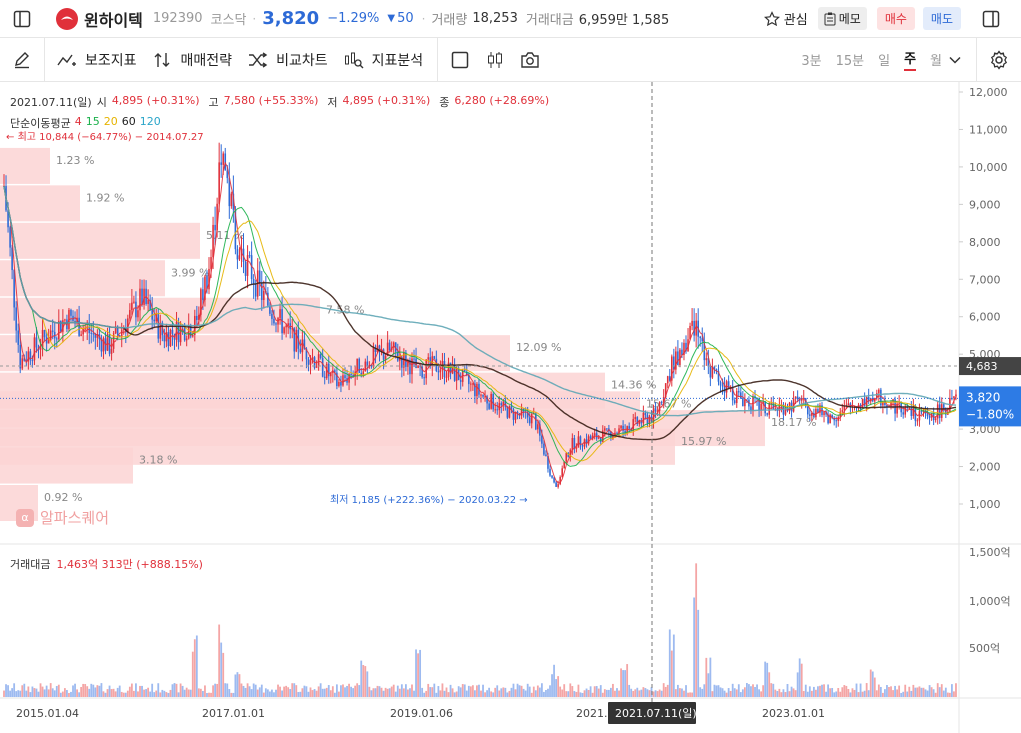  Describe the element at coordinates (460, 60) in the screenshot. I see `chart-style-toggle` at that location.